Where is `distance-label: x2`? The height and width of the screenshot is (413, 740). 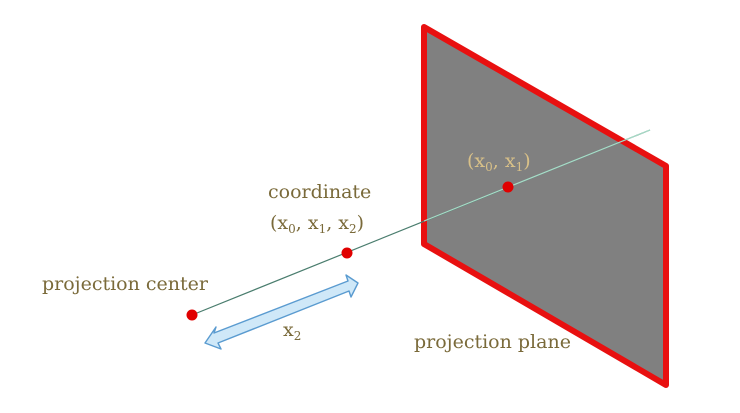
distance-label: x2 is located at coordinates (292, 331).